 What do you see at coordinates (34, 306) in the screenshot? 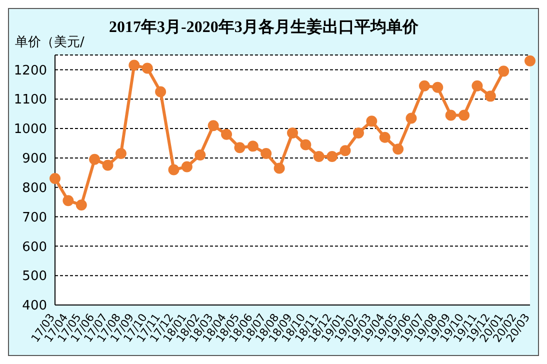
I see `y-tick-label: 400` at bounding box center [34, 306].